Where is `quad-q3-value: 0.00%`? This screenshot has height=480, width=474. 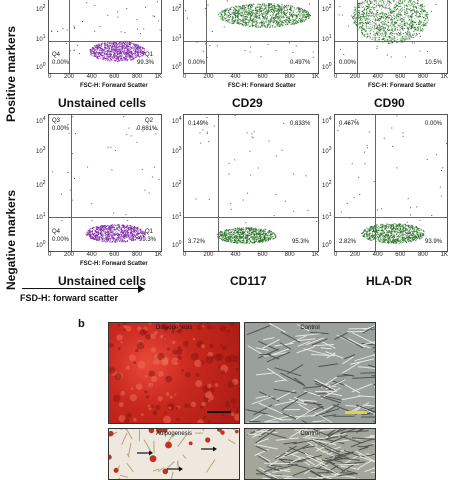 quad-q3-value: 0.00% is located at coordinates (60, 129).